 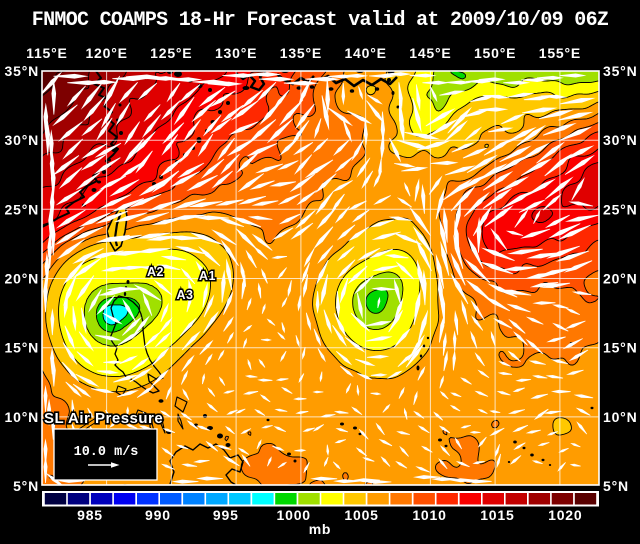 I want to click on svg-text: 1000, so click(x=294, y=515).